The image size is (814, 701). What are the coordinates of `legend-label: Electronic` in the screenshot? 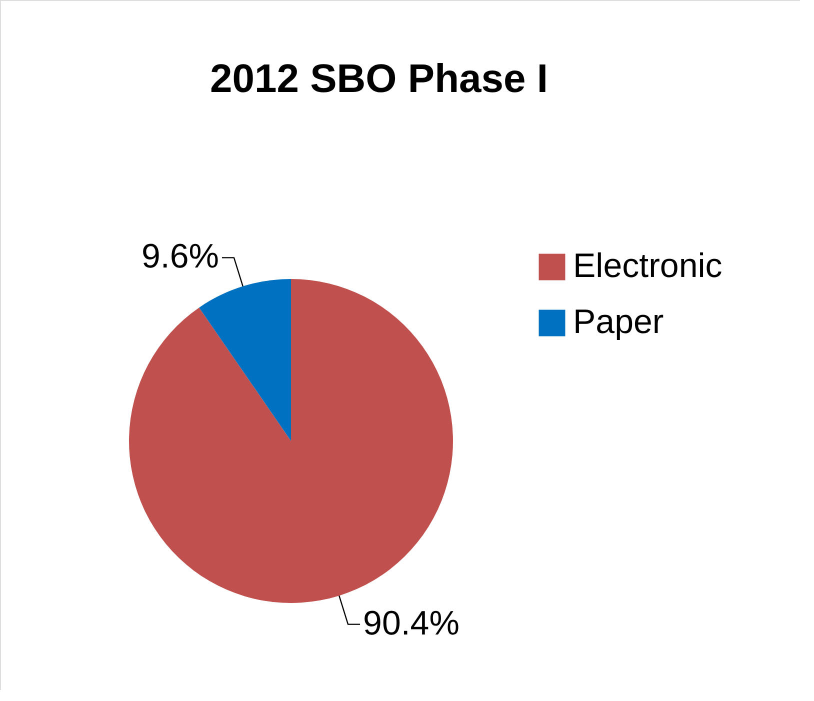 It's located at (647, 266).